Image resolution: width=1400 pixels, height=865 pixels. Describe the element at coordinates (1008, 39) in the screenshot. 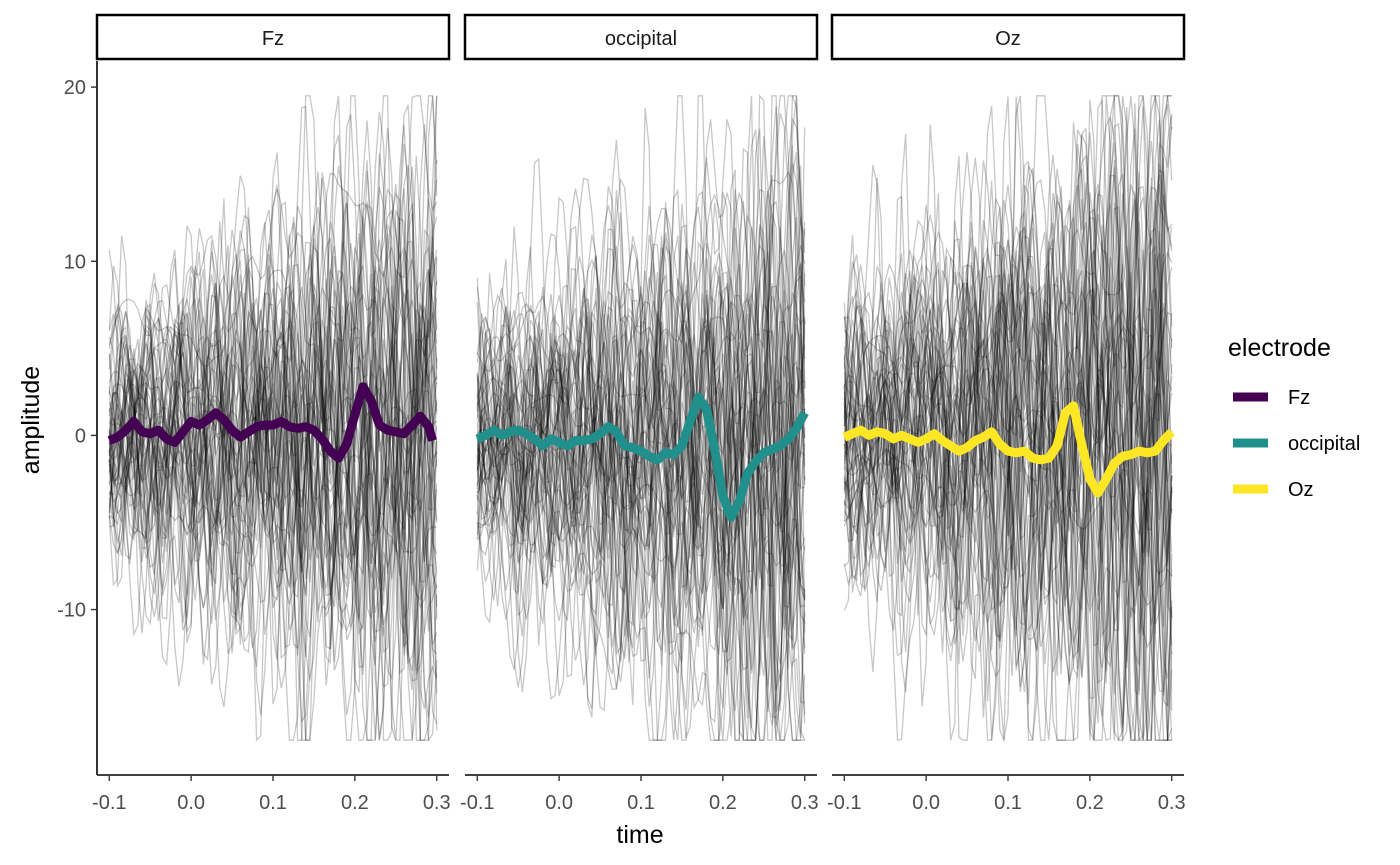

I see `strip-label: Oz` at that location.